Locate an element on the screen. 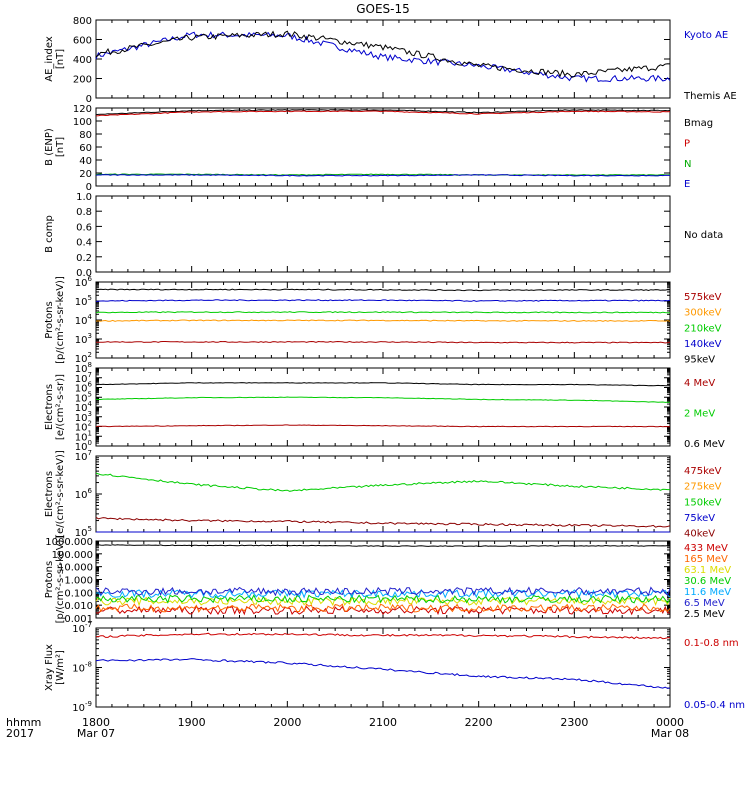 Image resolution: width=750 pixels, height=800 pixels. y-tick-label: 0.8 is located at coordinates (84, 212).